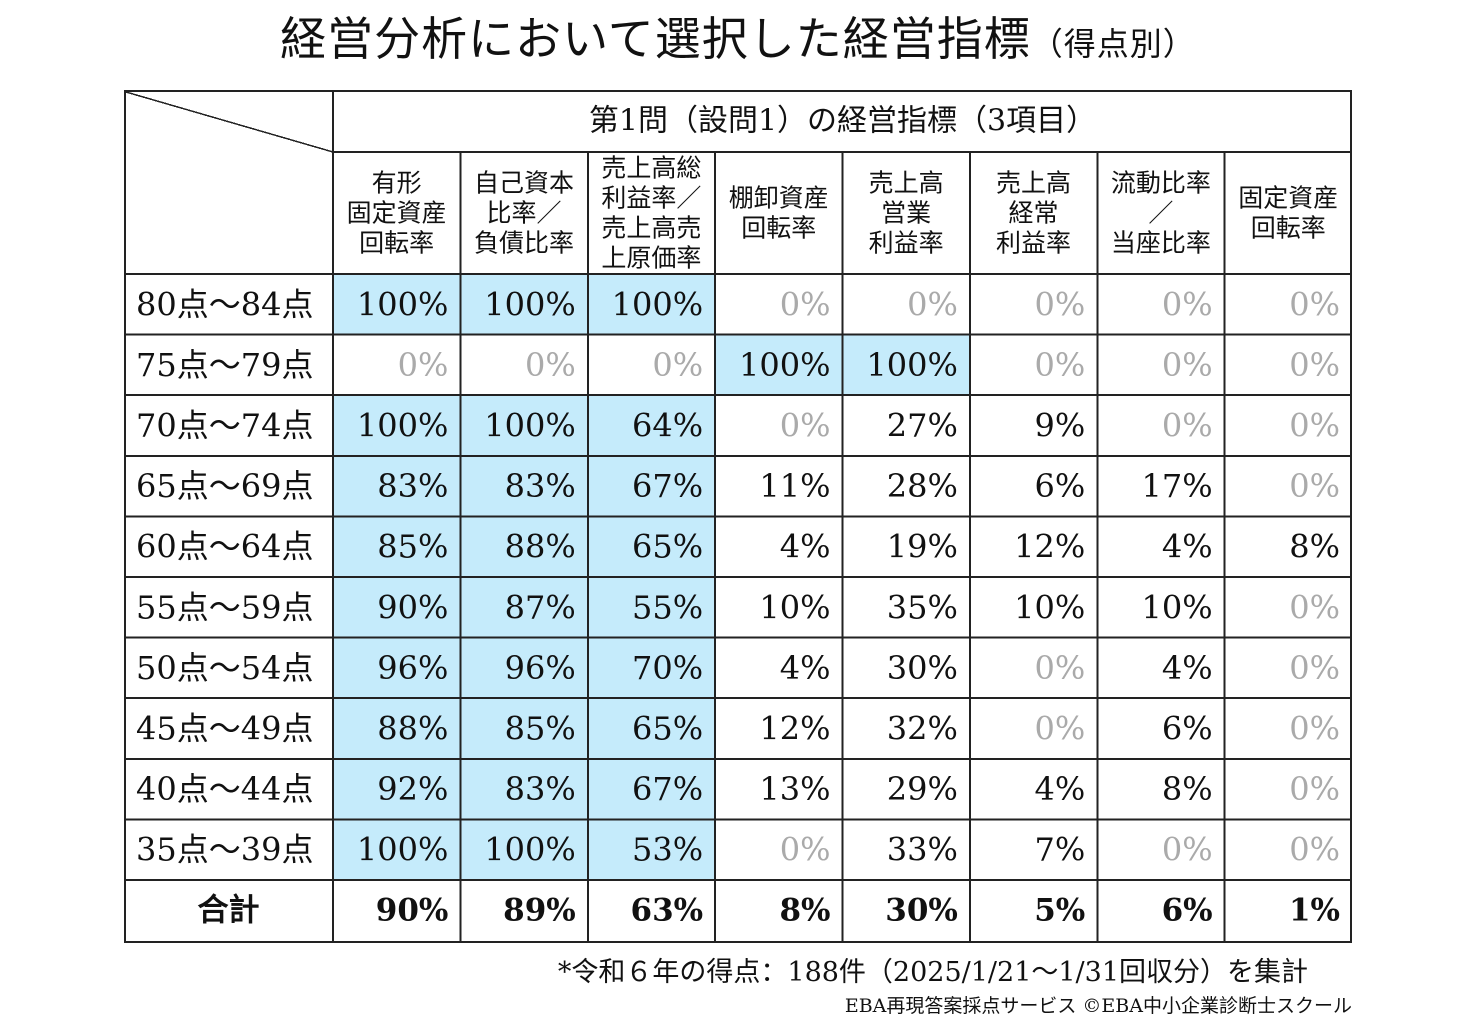  What do you see at coordinates (539, 910) in the screenshot?
I see `total-value: 89%` at bounding box center [539, 910].